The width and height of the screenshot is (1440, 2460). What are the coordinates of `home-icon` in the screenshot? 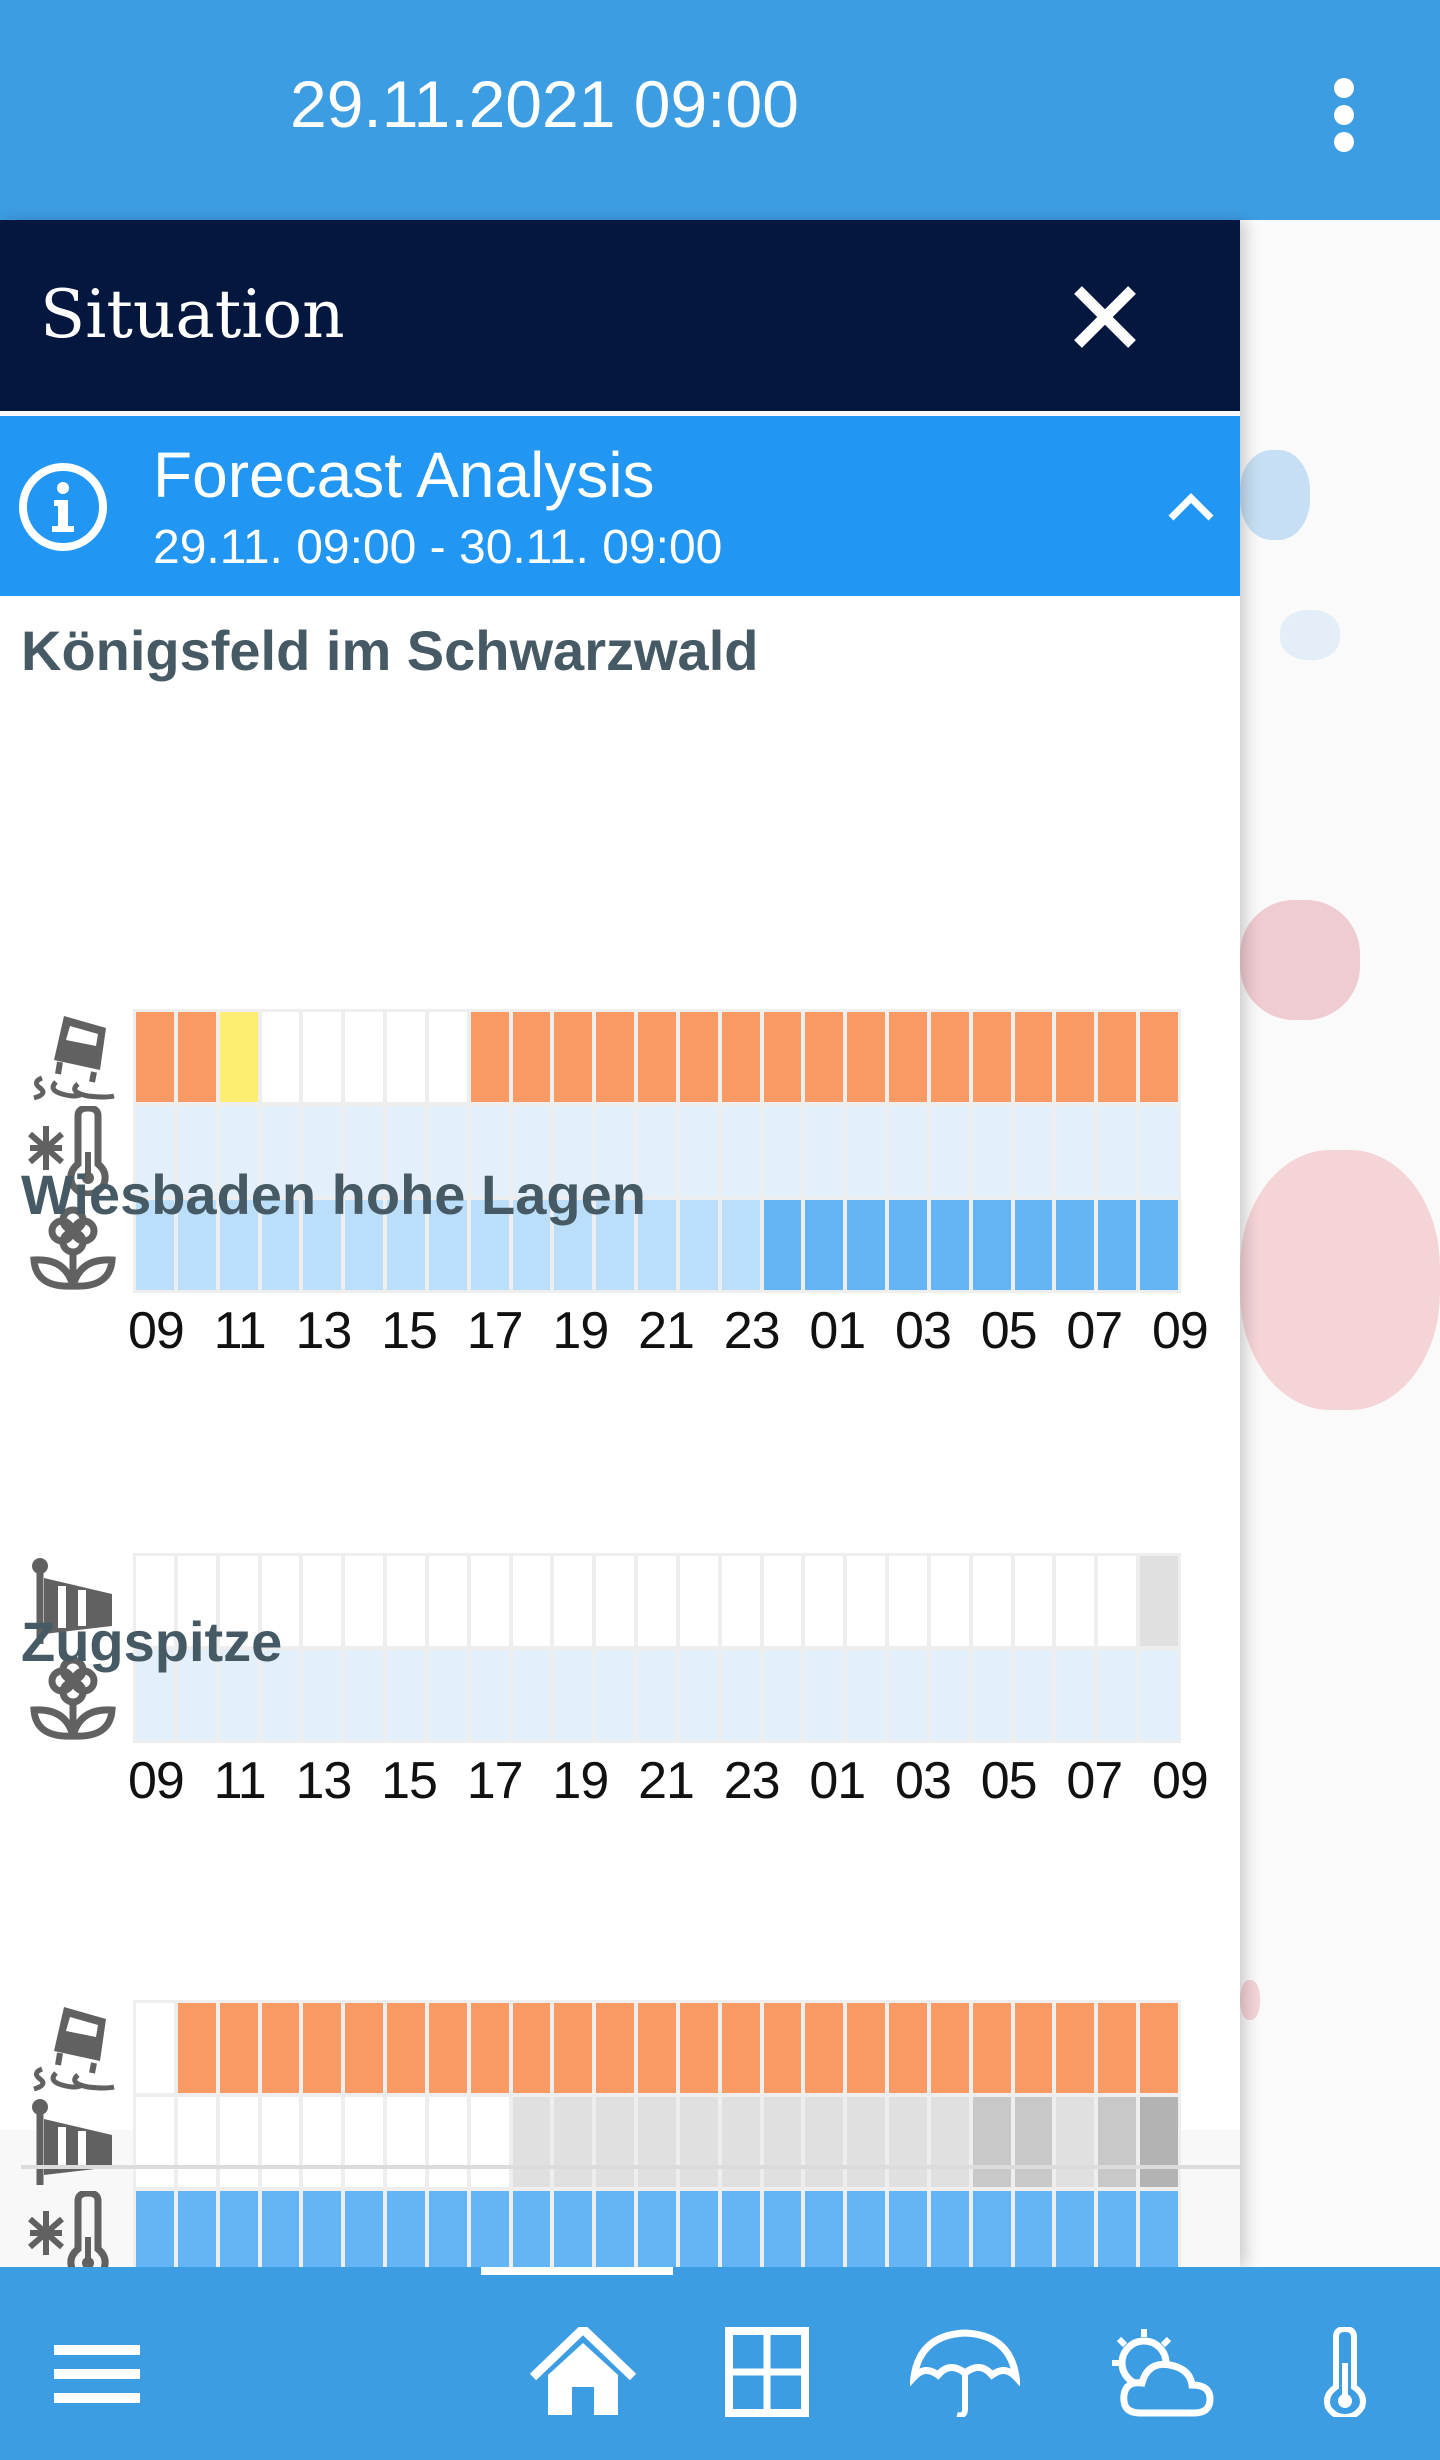 It's located at (583, 2372).